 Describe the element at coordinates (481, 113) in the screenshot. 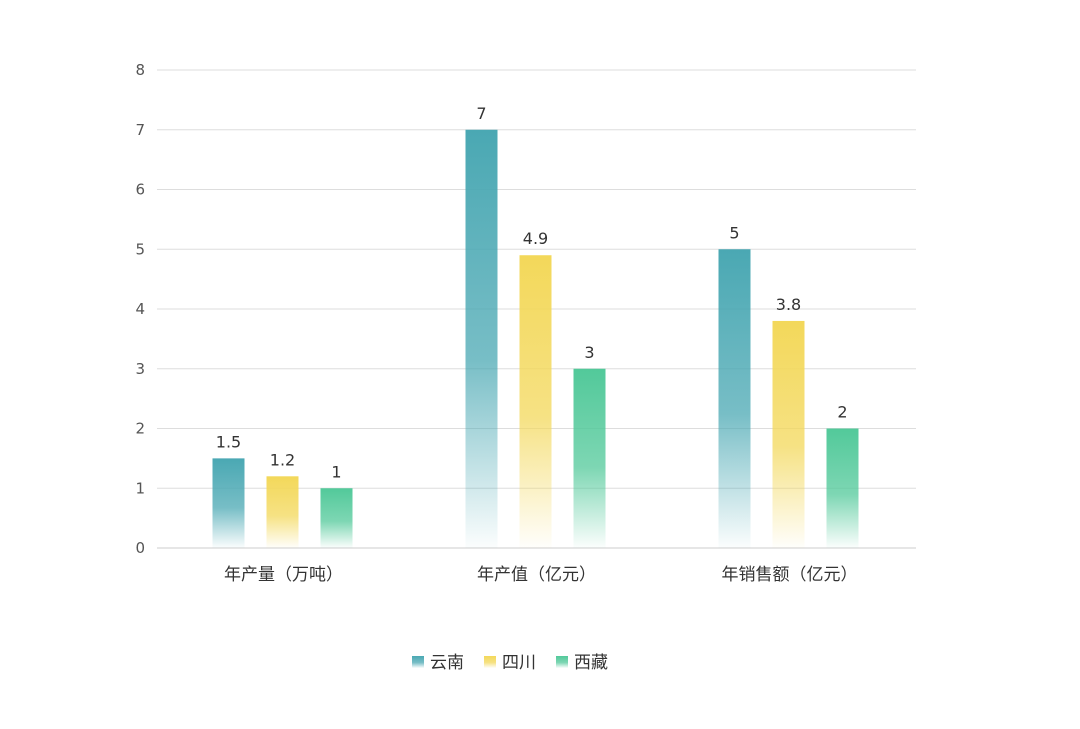

I see `data-label: 7` at that location.